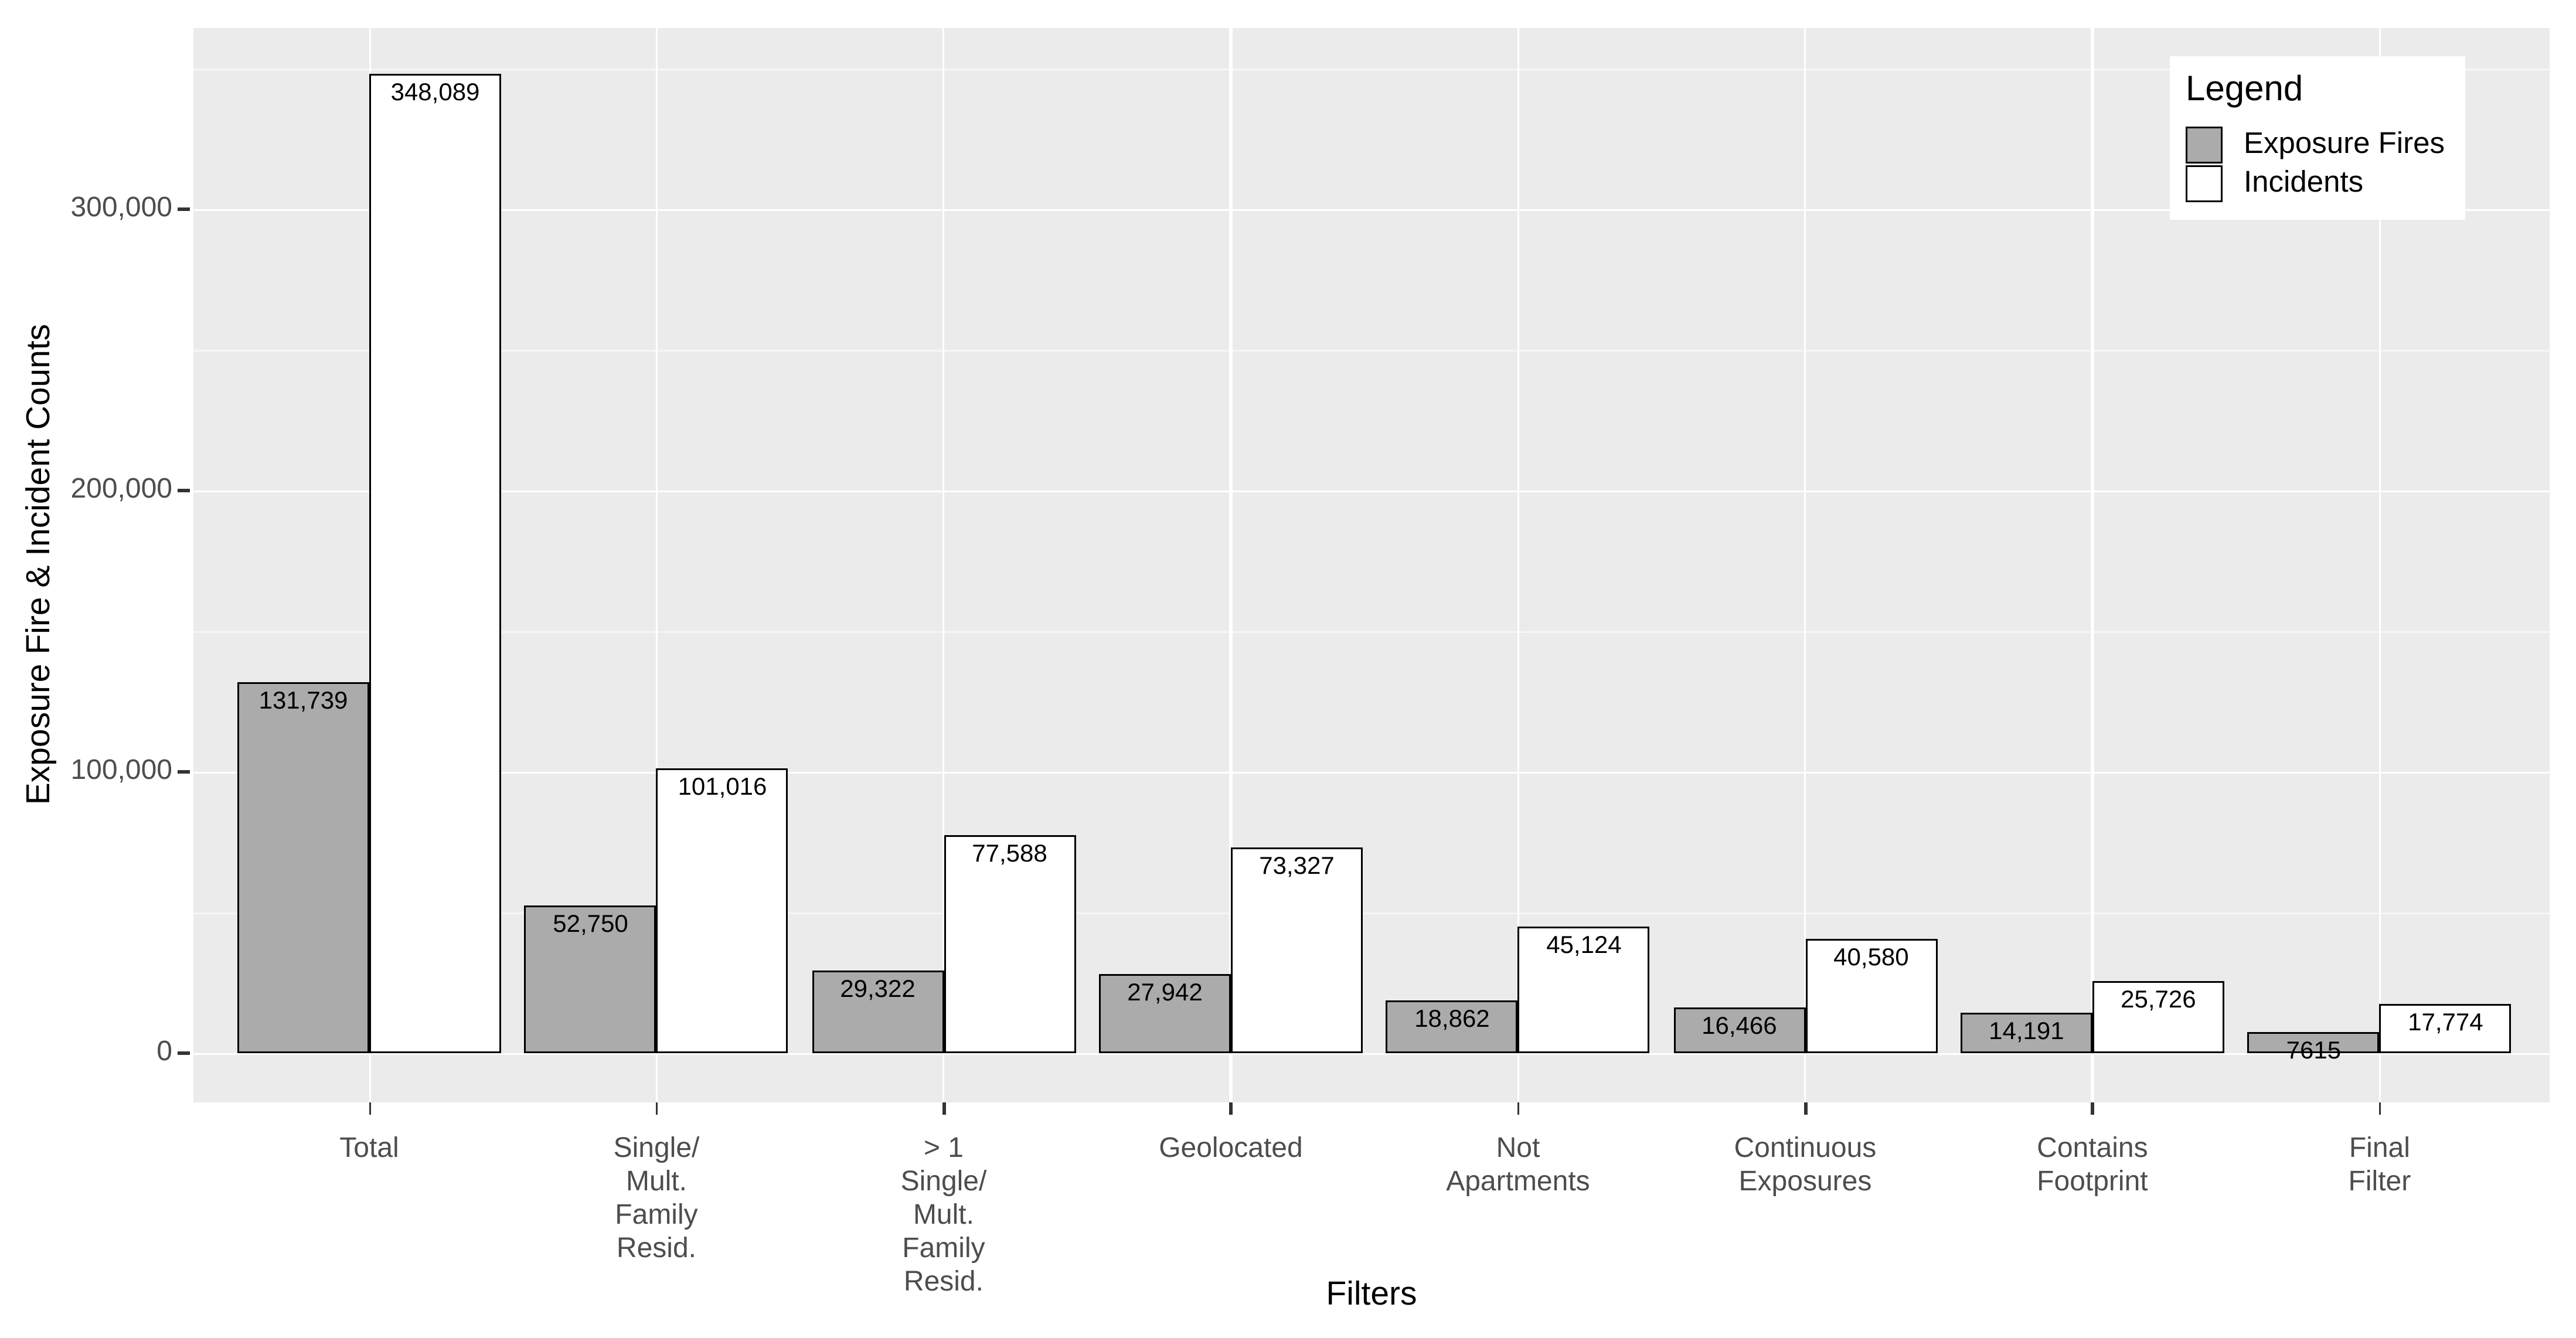  Describe the element at coordinates (1871, 956) in the screenshot. I see `bar-value-label: 40,580` at that location.